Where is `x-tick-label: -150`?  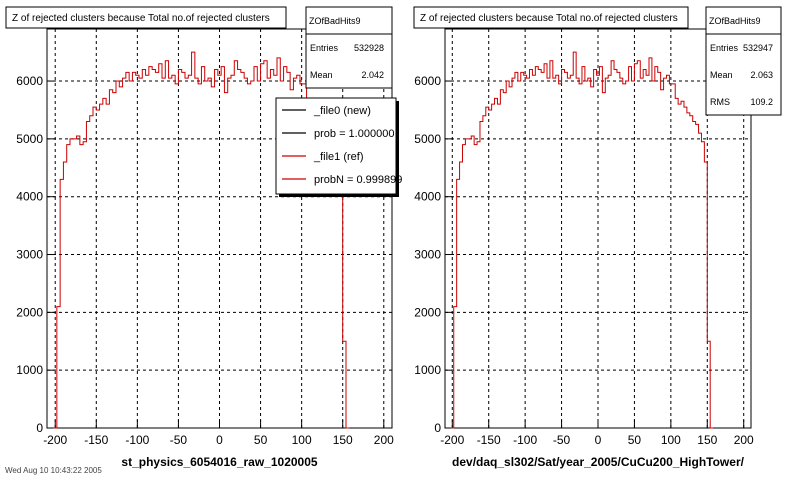
x-tick-label: -150 is located at coordinates (96, 440).